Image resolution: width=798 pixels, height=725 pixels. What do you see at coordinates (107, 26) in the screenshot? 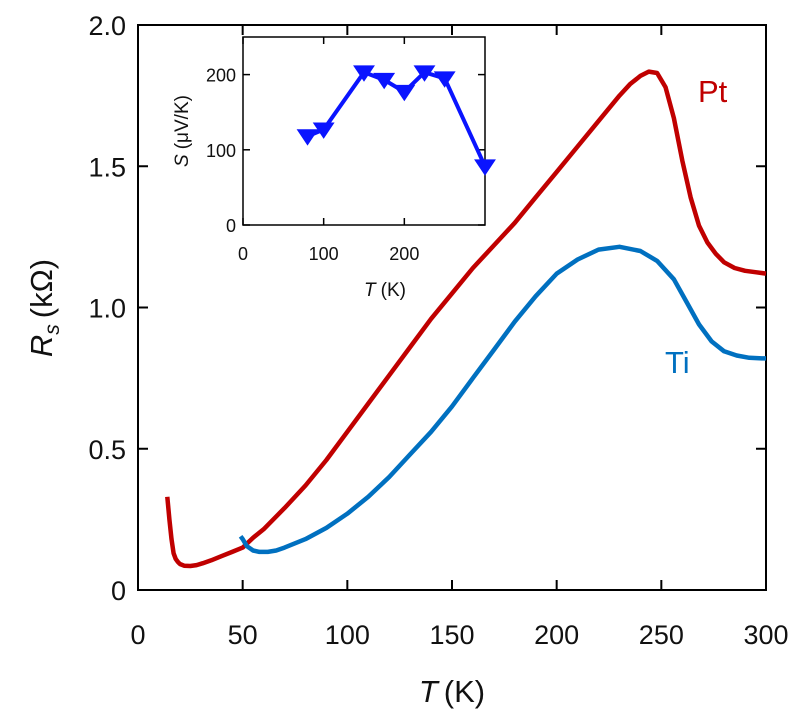
I see `y-tick-label-4: 2.0` at bounding box center [107, 26].